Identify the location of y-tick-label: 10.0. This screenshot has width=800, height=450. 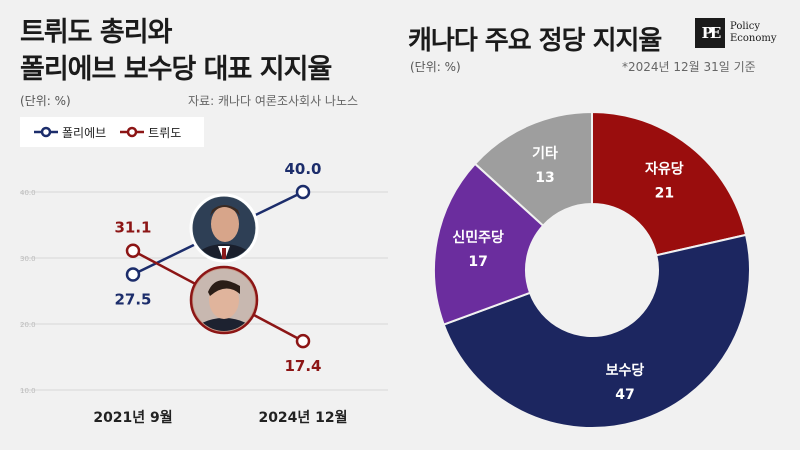
(28, 391).